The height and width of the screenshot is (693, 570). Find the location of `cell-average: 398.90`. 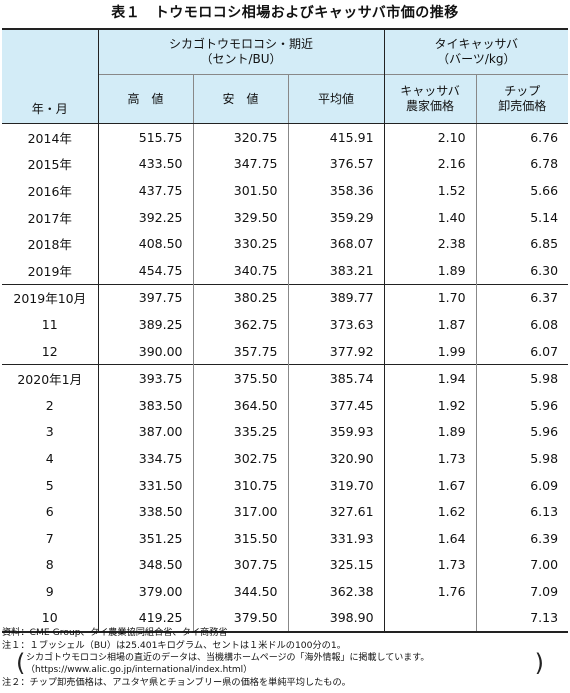

cell-average: 398.90 is located at coordinates (336, 619).